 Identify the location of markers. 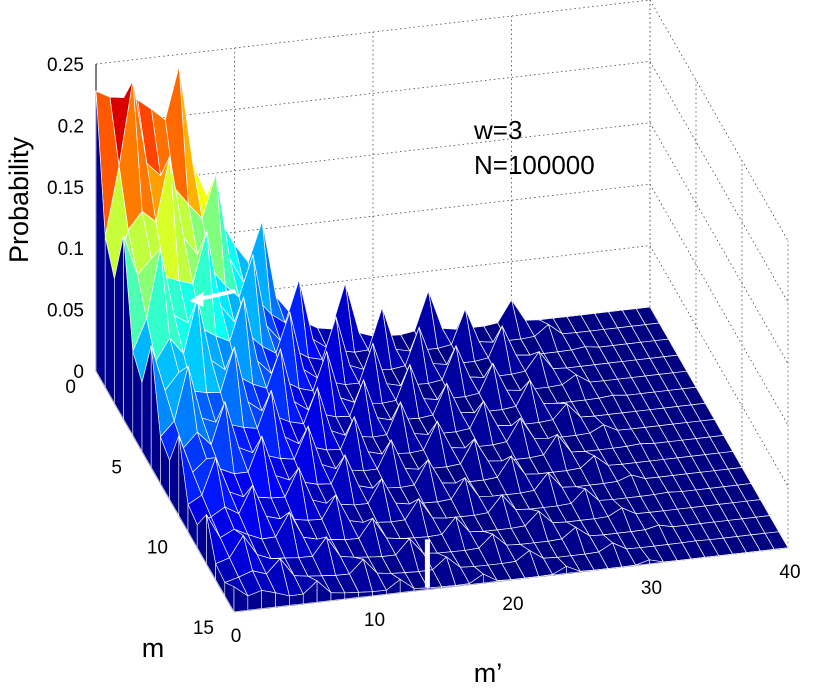
(309, 438).